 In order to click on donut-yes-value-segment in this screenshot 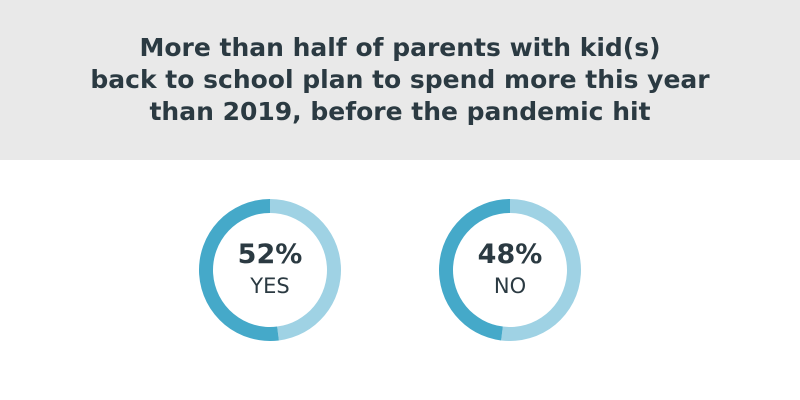, I will do `click(239, 270)`.